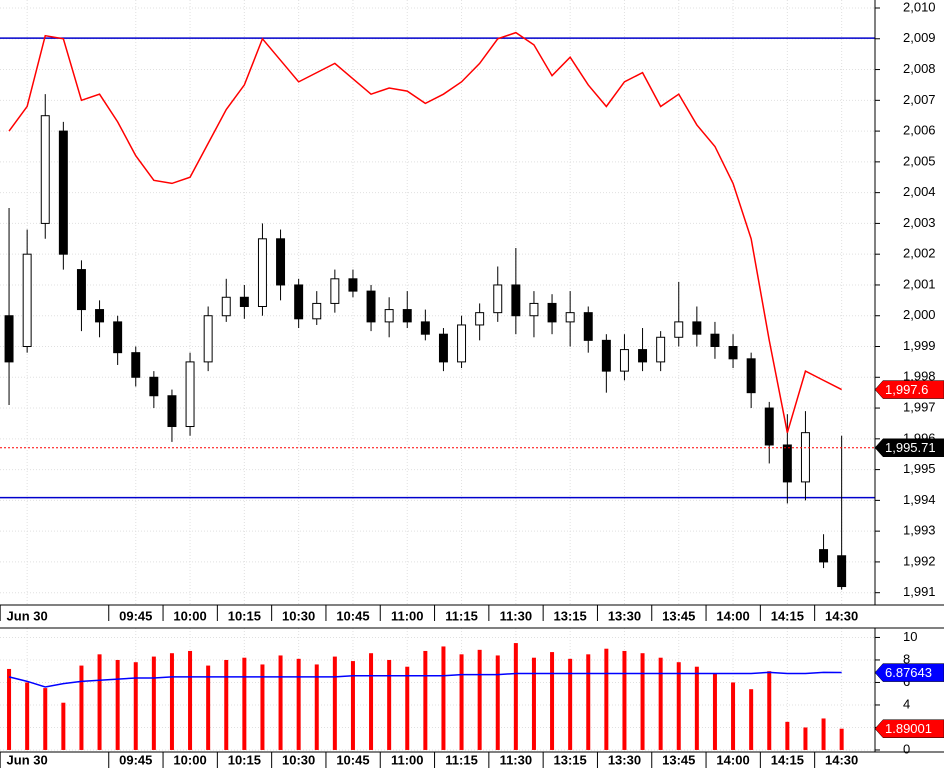  Describe the element at coordinates (27, 615) in the screenshot. I see `x-tick-label: Jun 30` at that location.